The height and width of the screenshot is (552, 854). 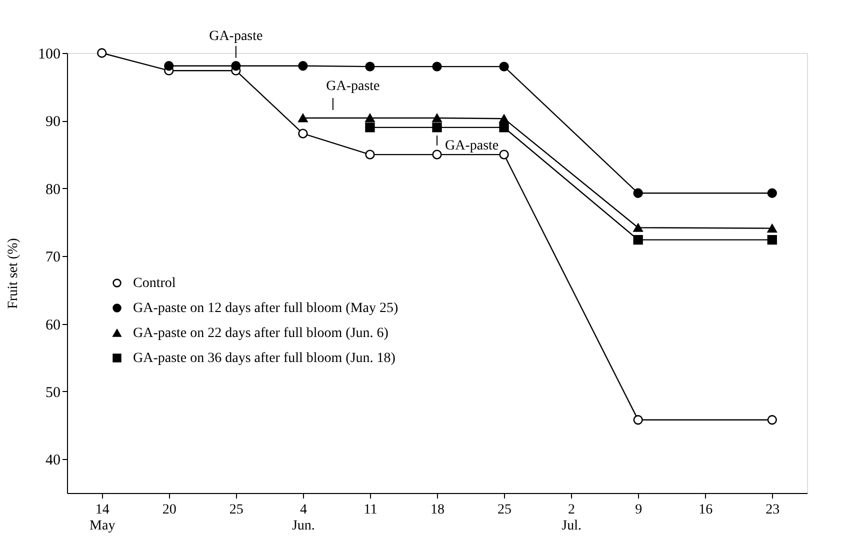 I want to click on y-tick-label: 100, so click(x=49, y=54).